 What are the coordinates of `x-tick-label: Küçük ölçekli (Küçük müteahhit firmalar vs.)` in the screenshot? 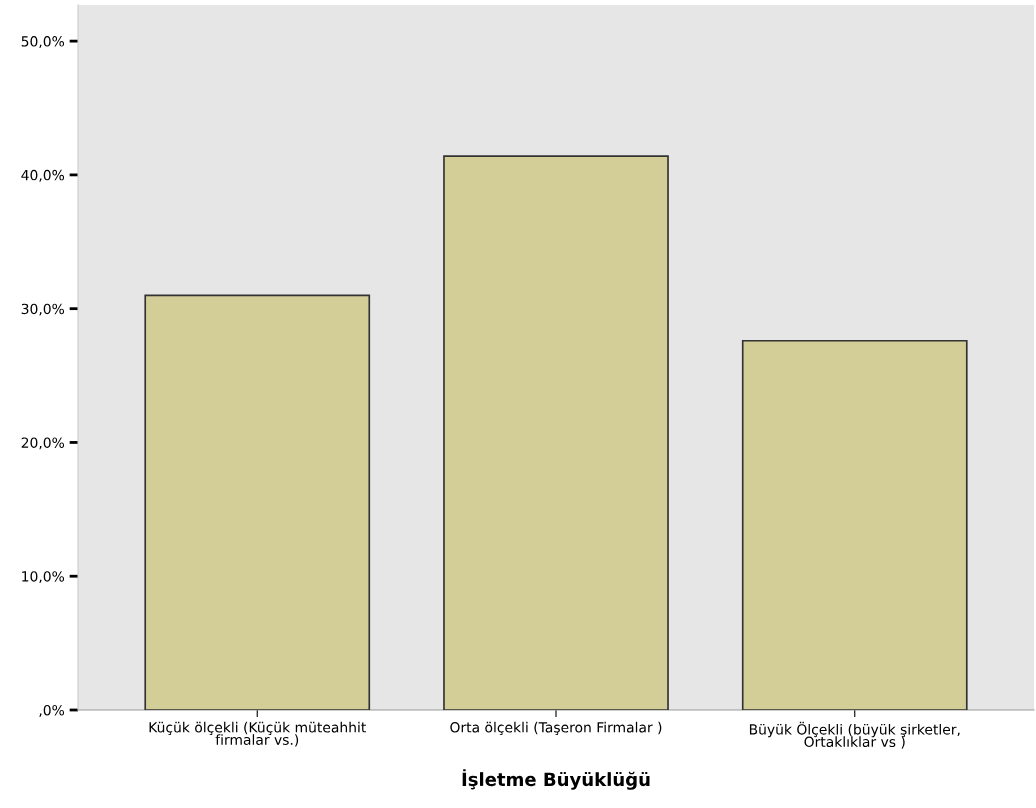 It's located at (257, 734).